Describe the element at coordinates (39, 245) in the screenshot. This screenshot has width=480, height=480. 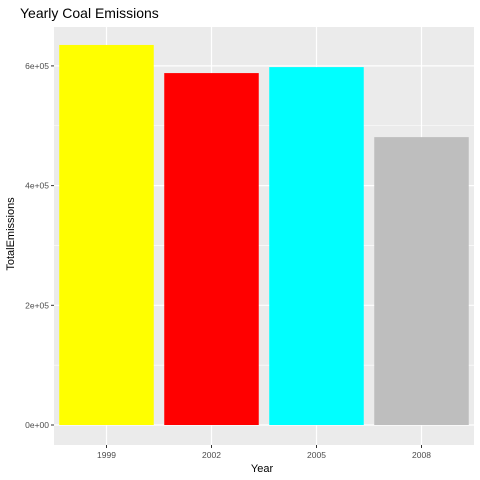
I see `y-axis-ticks: 0e+00 2e+05 4e+05 6e+05` at that location.